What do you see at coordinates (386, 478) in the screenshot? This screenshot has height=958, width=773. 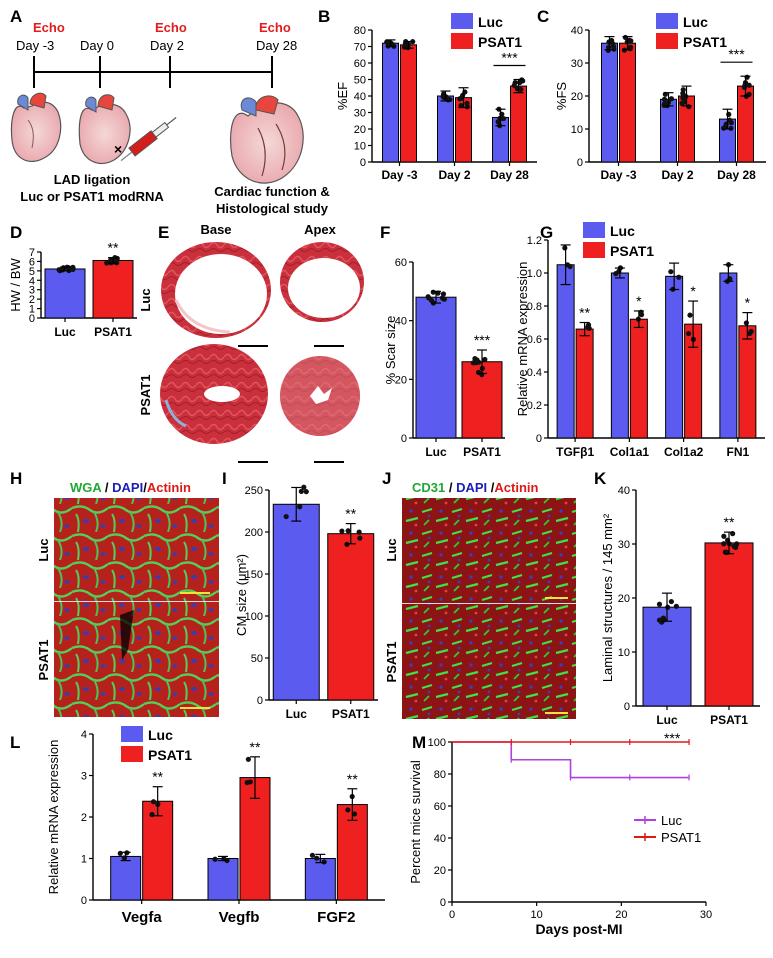 I see `panel-letter: J` at bounding box center [386, 478].